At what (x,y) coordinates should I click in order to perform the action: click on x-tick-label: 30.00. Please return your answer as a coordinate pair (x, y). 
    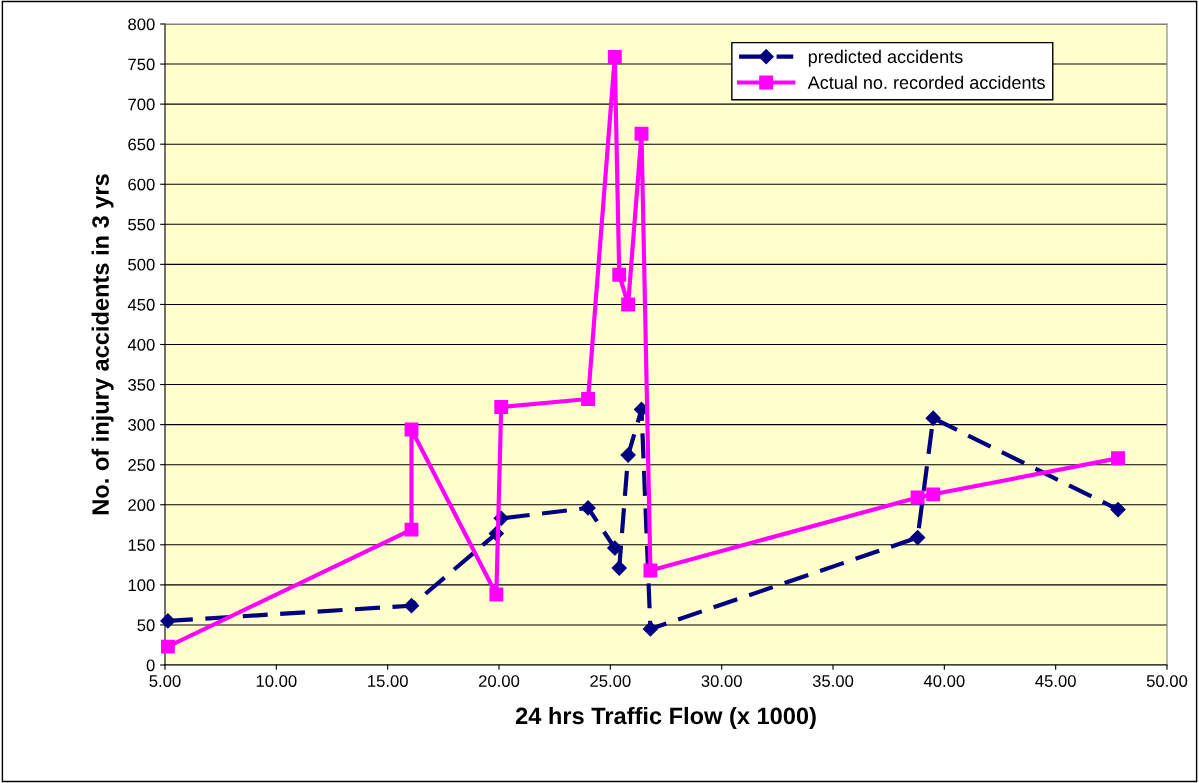
    Looking at the image, I should click on (721, 681).